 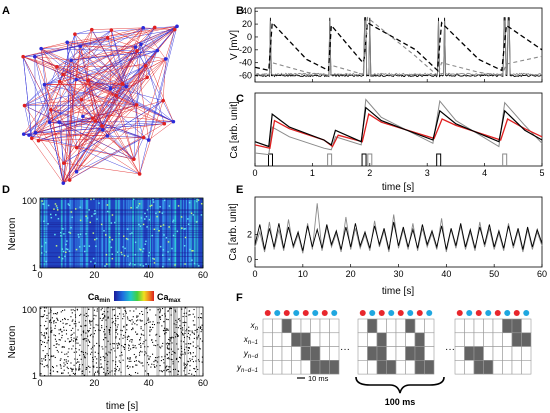 What do you see at coordinates (398, 236) in the screenshot?
I see `calcium-trace` at bounding box center [398, 236].